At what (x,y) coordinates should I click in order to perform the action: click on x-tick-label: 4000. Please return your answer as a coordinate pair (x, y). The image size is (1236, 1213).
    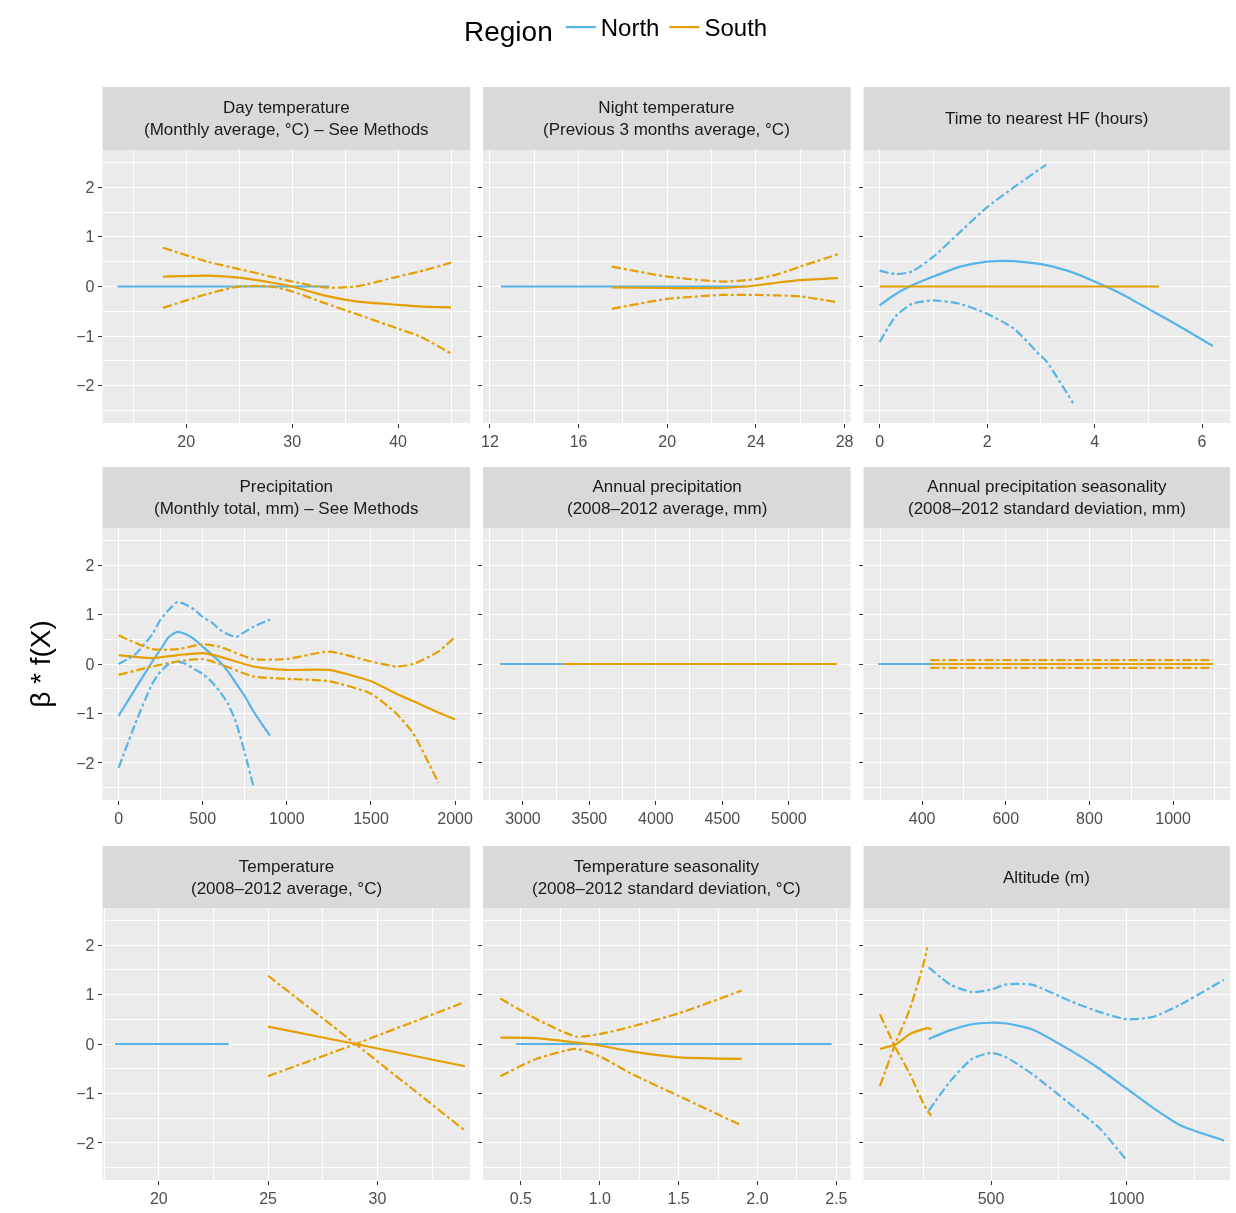
    Looking at the image, I should click on (656, 819).